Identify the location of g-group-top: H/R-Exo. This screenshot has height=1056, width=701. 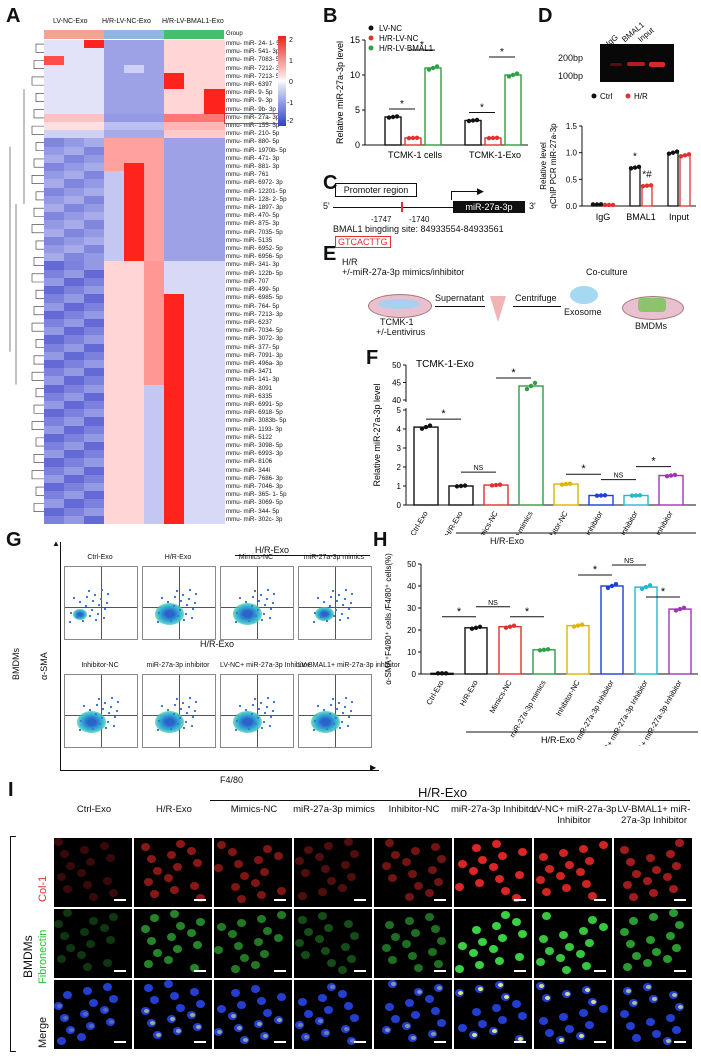
(272, 550).